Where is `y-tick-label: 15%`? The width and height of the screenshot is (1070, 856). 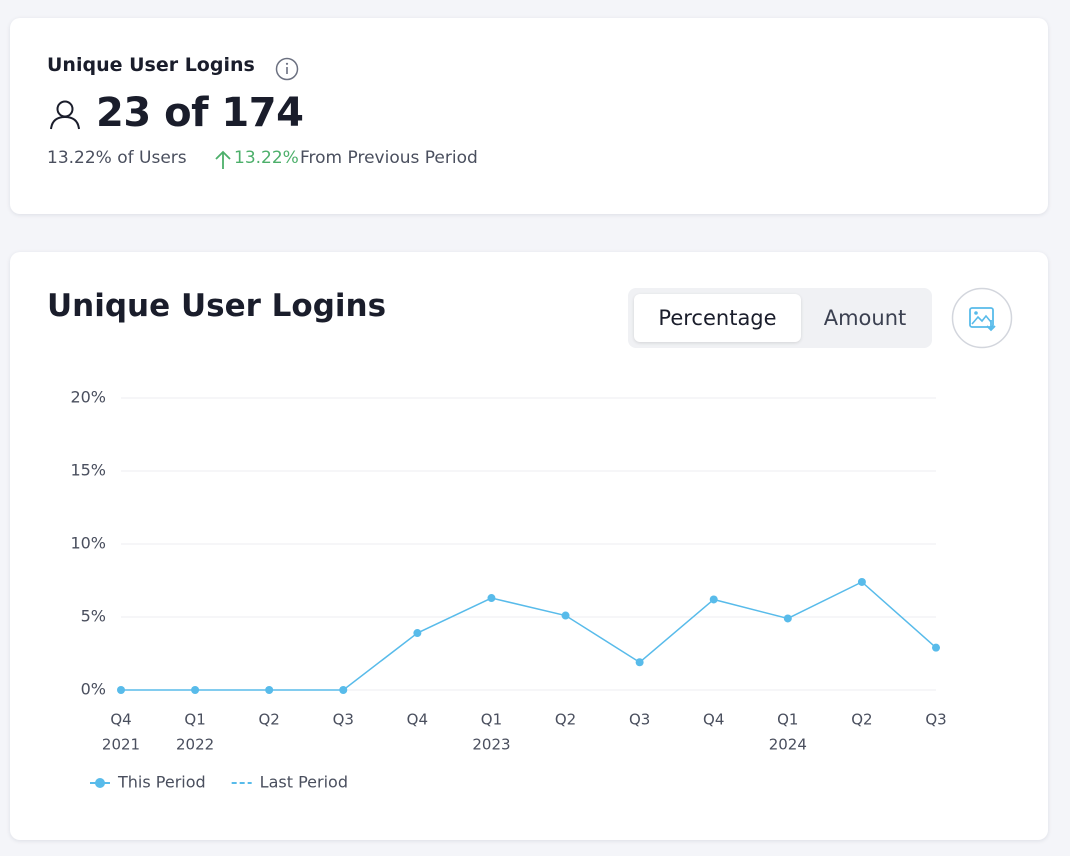
y-tick-label: 15% is located at coordinates (88, 470).